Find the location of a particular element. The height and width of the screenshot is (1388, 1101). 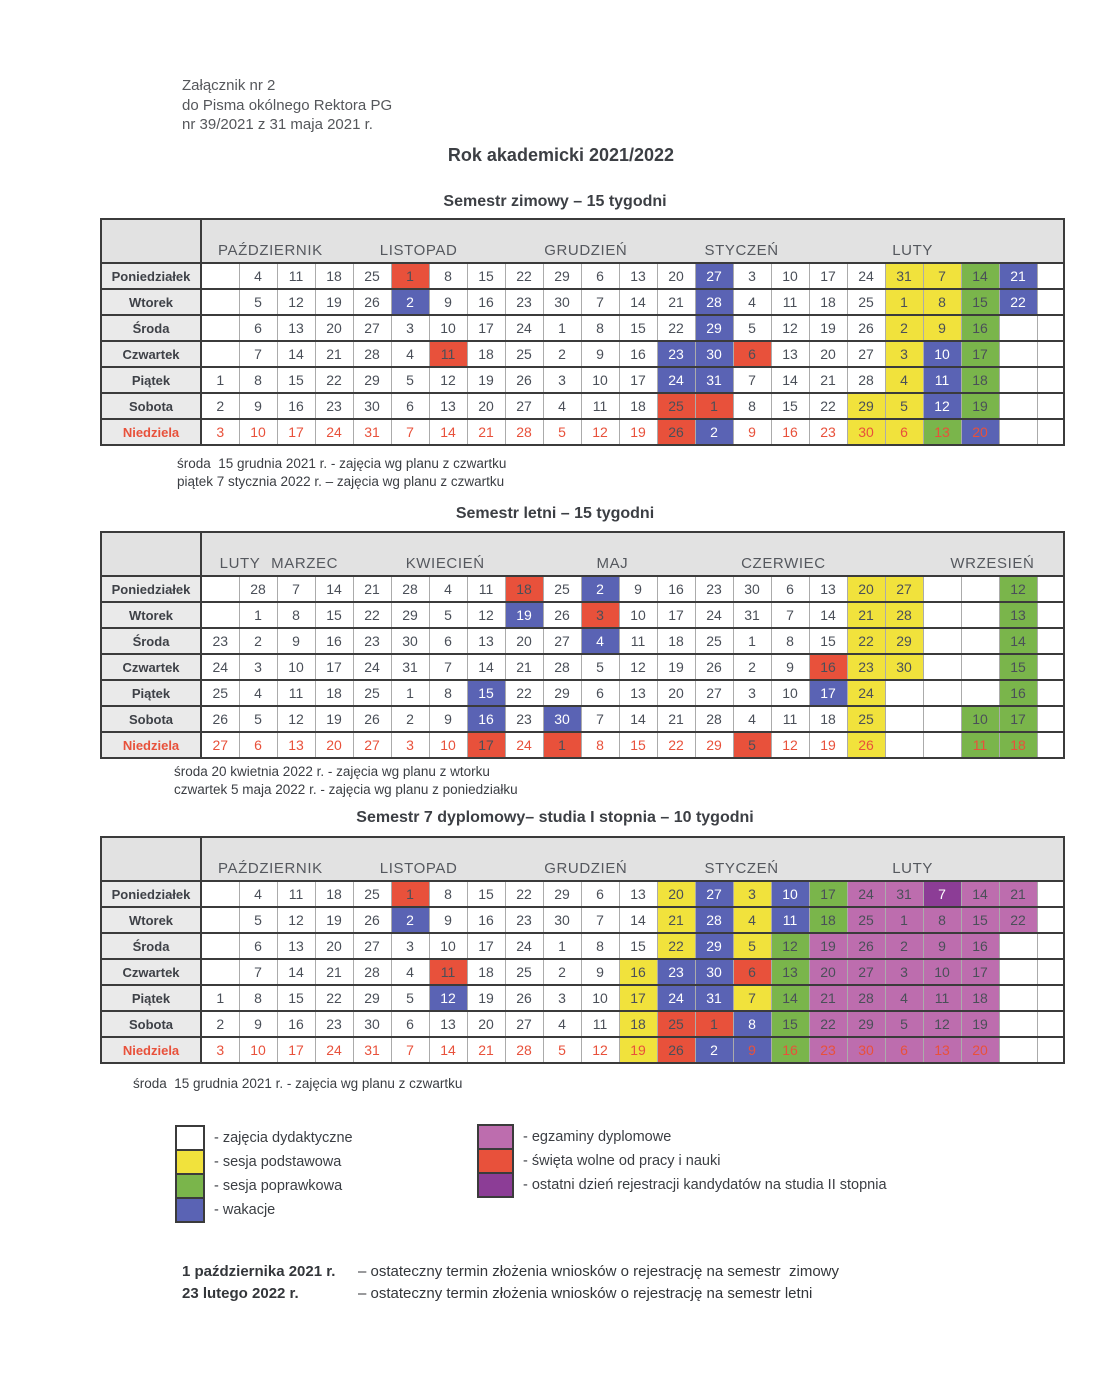

calendar-cell: 6 is located at coordinates (599, 276).